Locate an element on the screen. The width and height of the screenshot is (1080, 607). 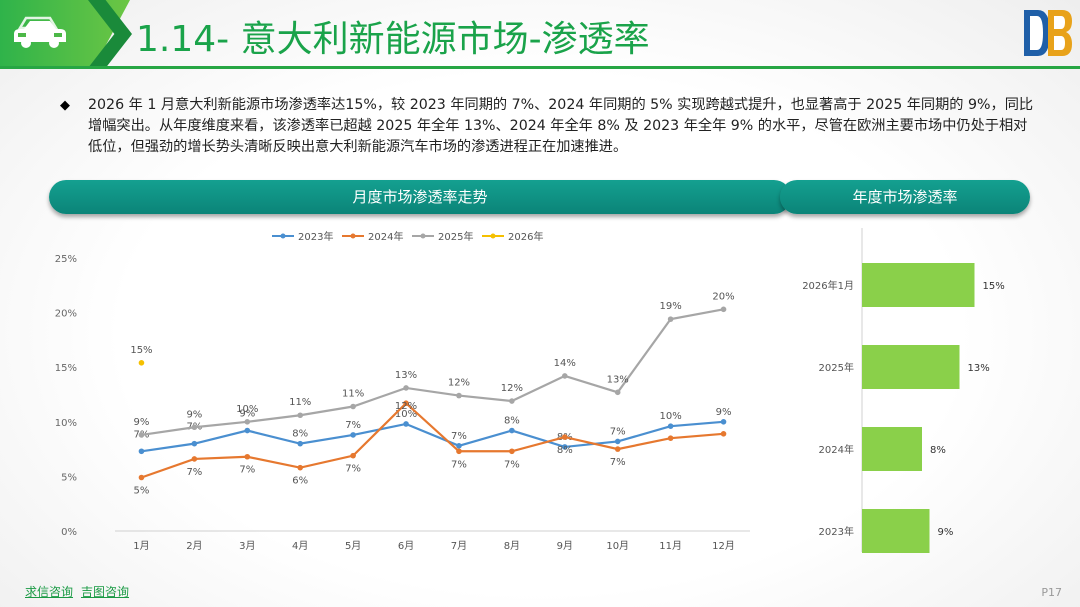
footer-link-jitu: 吉图咨询 is located at coordinates (105, 592).